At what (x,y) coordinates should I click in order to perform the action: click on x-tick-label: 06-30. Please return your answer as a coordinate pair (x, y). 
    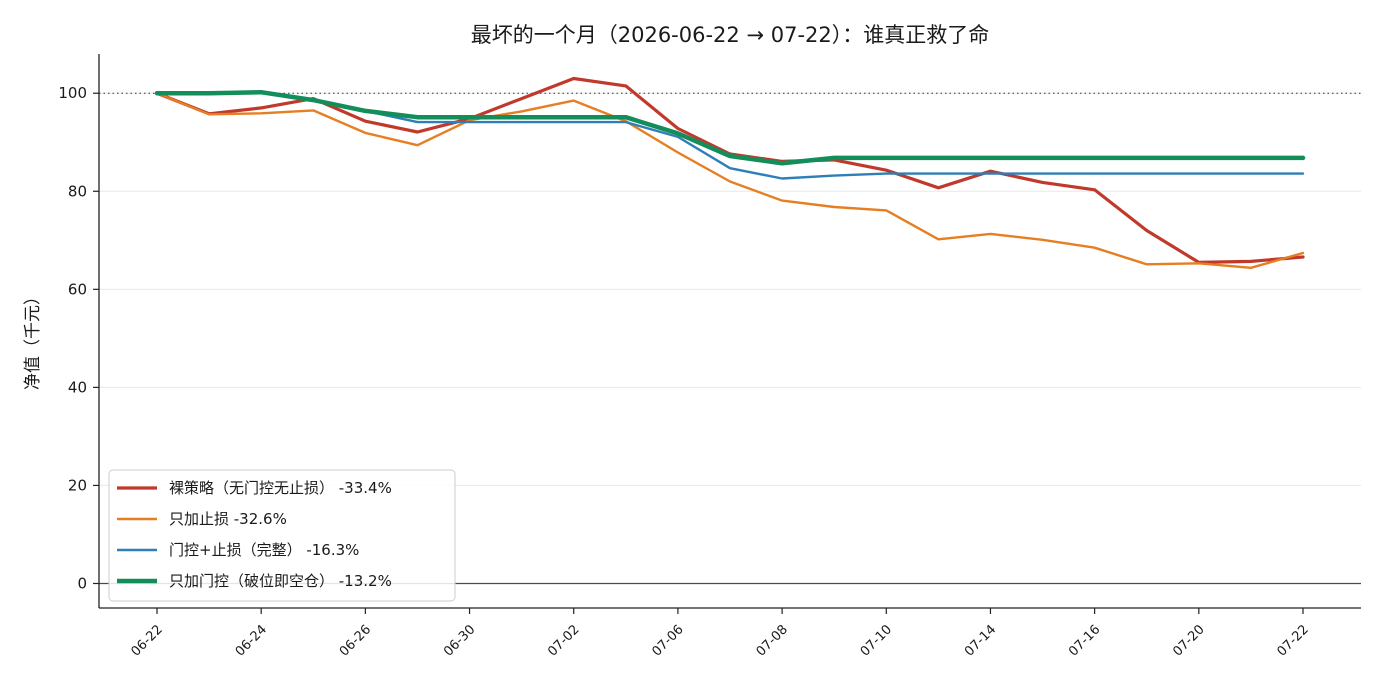
    Looking at the image, I should click on (459, 640).